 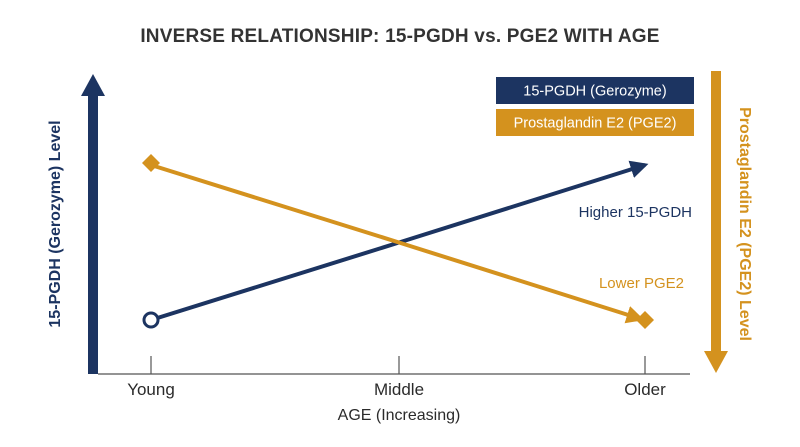 I want to click on x-axis-title: AGE (Increasing), so click(x=399, y=415).